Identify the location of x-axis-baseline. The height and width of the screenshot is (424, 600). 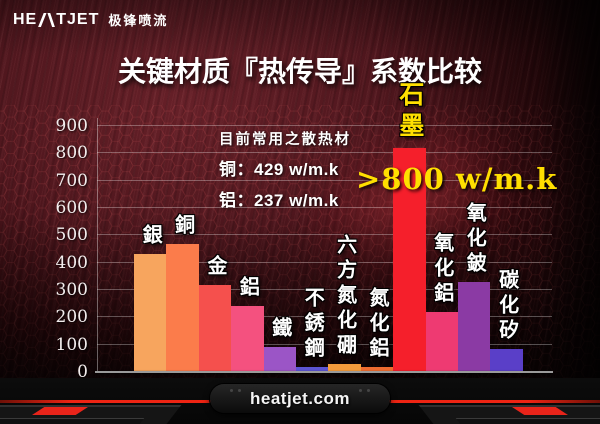
(324, 372).